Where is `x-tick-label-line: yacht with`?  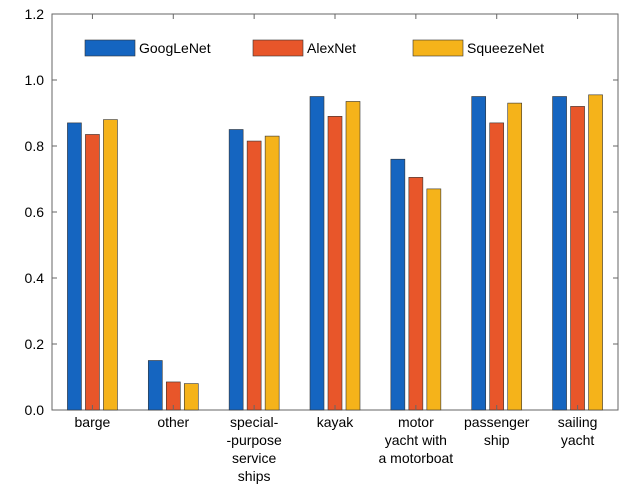
x-tick-label-line: yacht with is located at coordinates (416, 440).